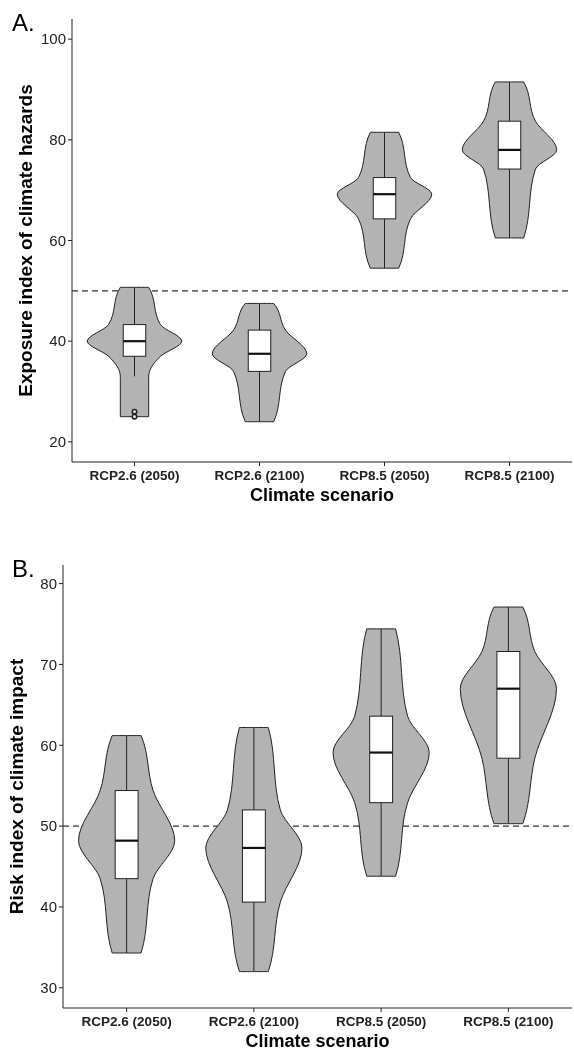 Image resolution: width=574 pixels, height=1051 pixels. What do you see at coordinates (53, 39) in the screenshot?
I see `y-tick-label: 100` at bounding box center [53, 39].